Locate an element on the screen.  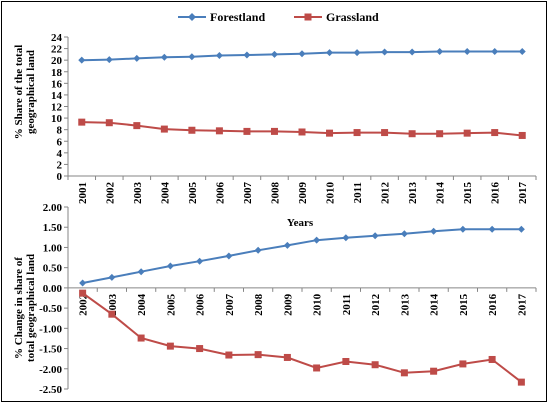
top-x-tick-label: 2006 is located at coordinates (220, 193).